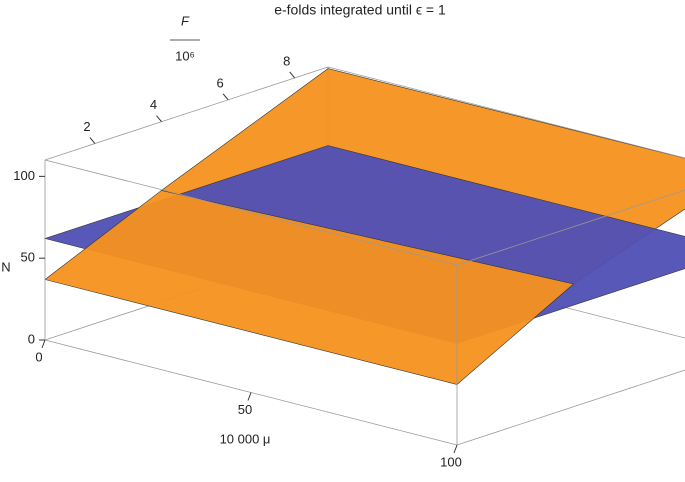 Image resolution: width=685 pixels, height=482 pixels. I want to click on x-tick-label: 50, so click(245, 409).